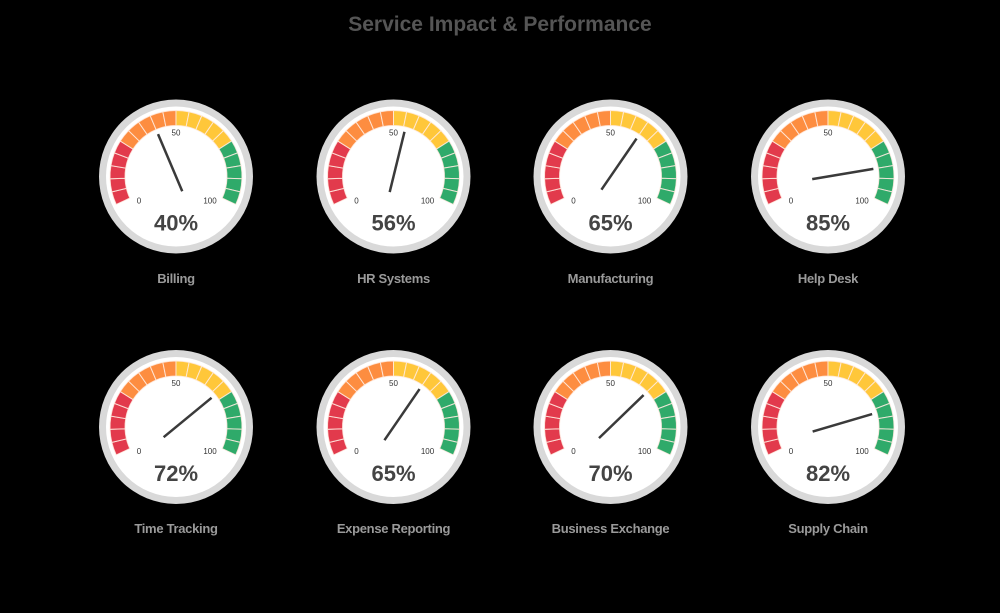 The image size is (1000, 613). I want to click on gauge: 0 50 100 82%, so click(828, 427).